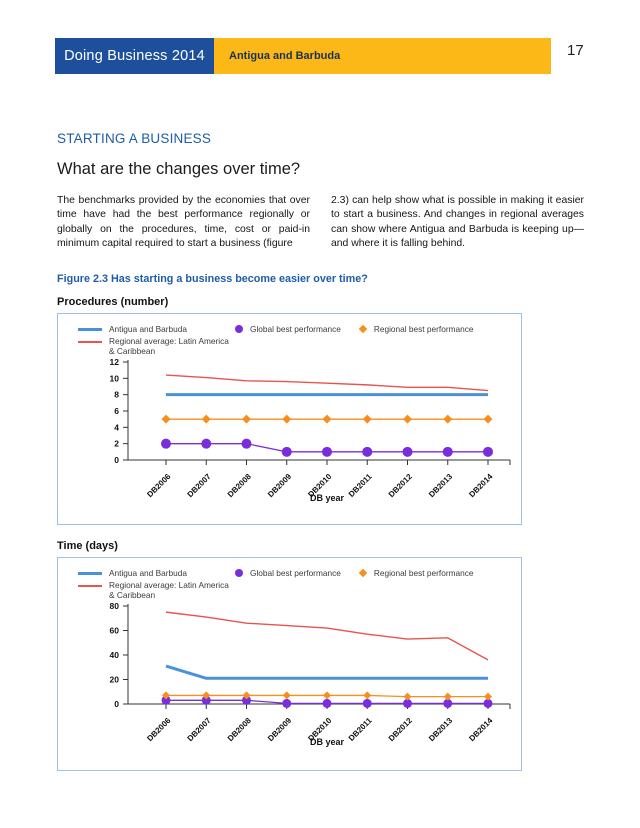  Describe the element at coordinates (87, 545) in the screenshot. I see `chart-title-time: Time (days)` at that location.